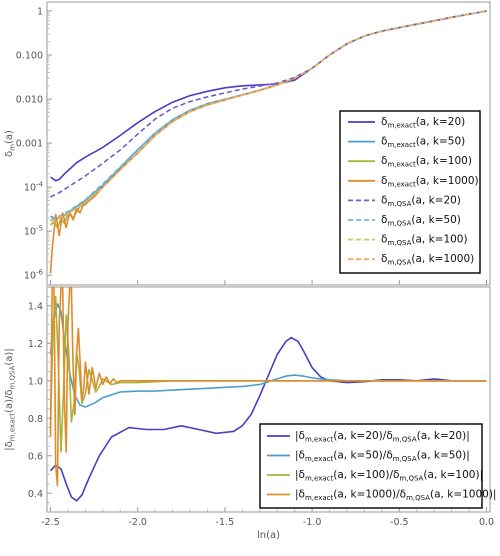 The width and height of the screenshot is (500, 556). What do you see at coordinates (382, 457) in the screenshot?
I see `ratio-legend-label-1: |δm,exact(a, k=50)/δm,QSA(a, k=50)|` at bounding box center [382, 457].